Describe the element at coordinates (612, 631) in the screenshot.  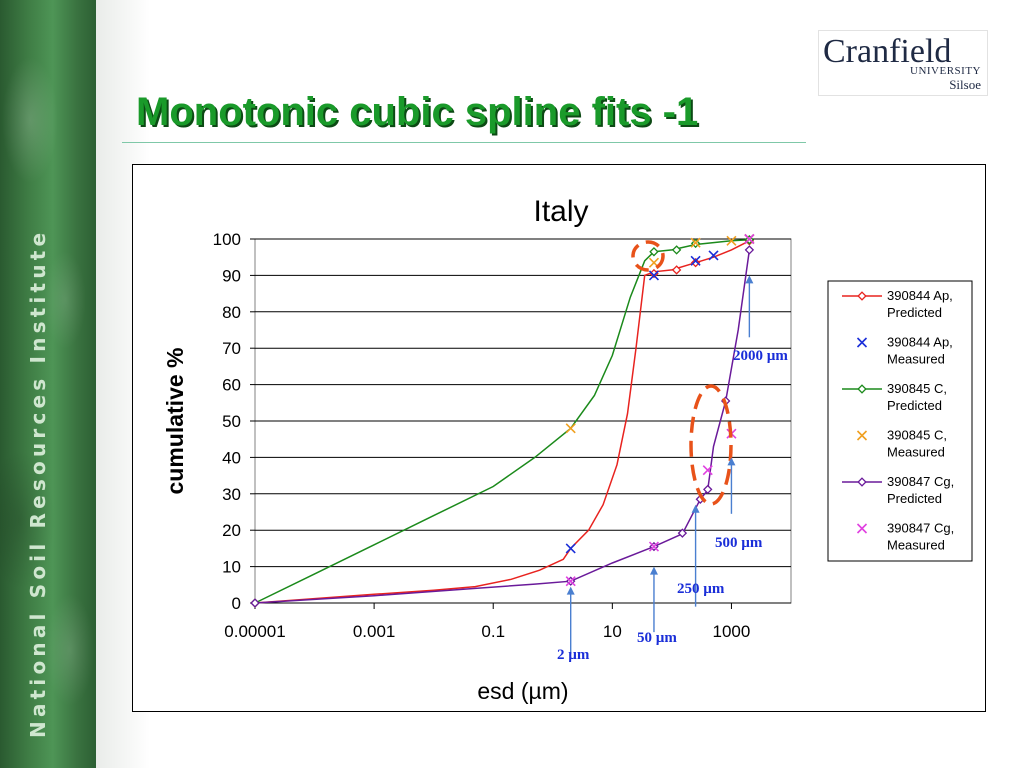
I see `x-tick-label: 10` at that location.